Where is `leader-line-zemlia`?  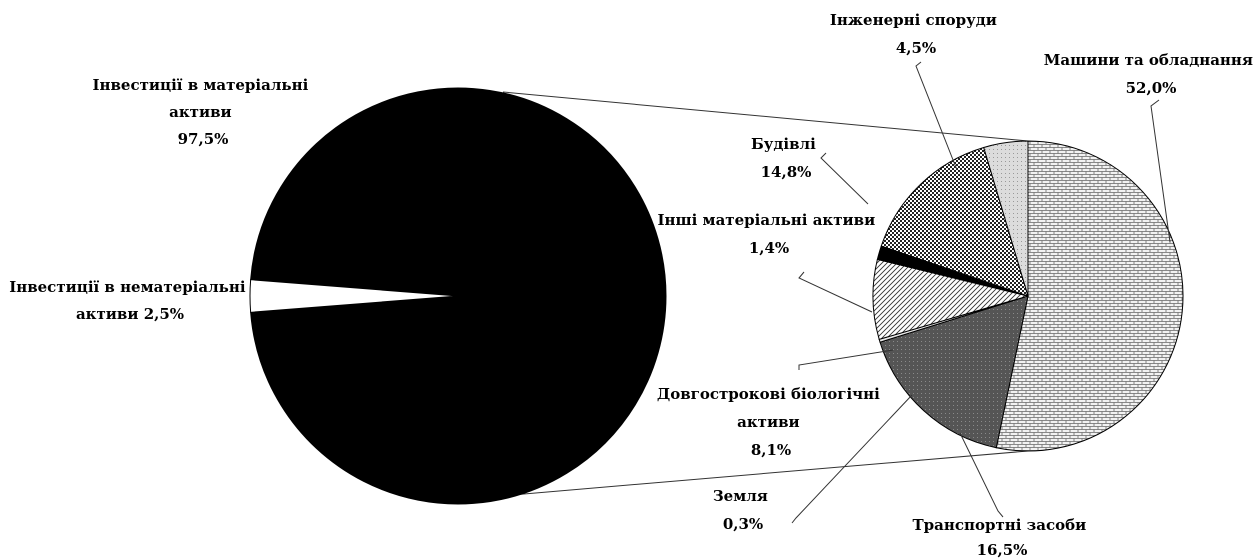
leader-line-zemlia is located at coordinates (852, 459).